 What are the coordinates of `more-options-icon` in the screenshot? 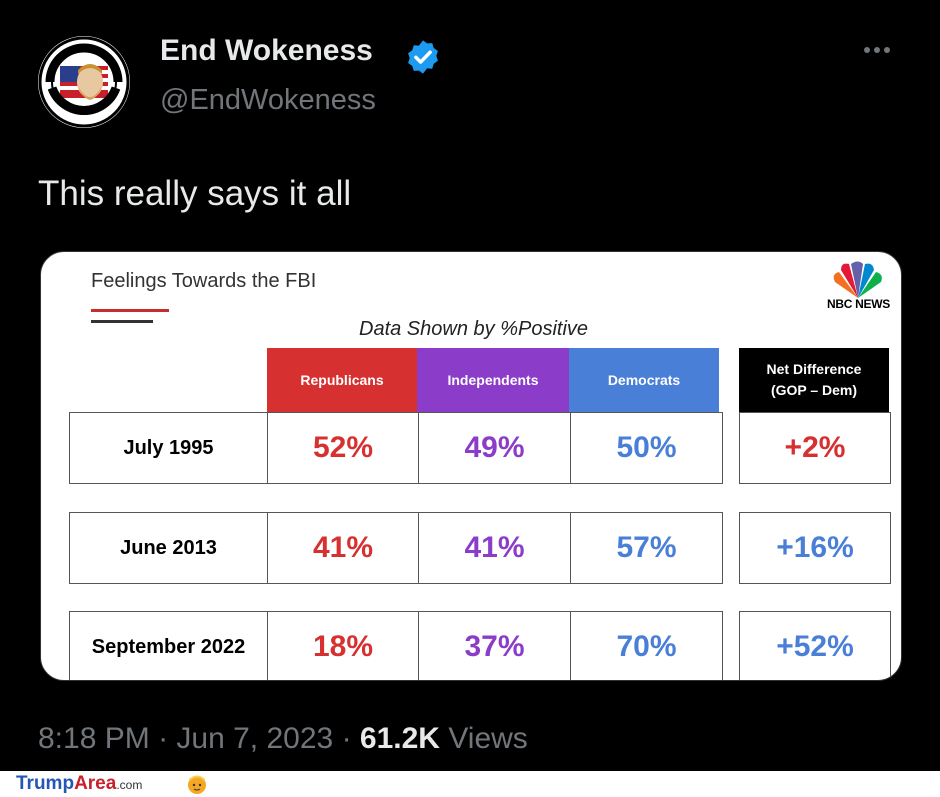 It's located at (882, 52).